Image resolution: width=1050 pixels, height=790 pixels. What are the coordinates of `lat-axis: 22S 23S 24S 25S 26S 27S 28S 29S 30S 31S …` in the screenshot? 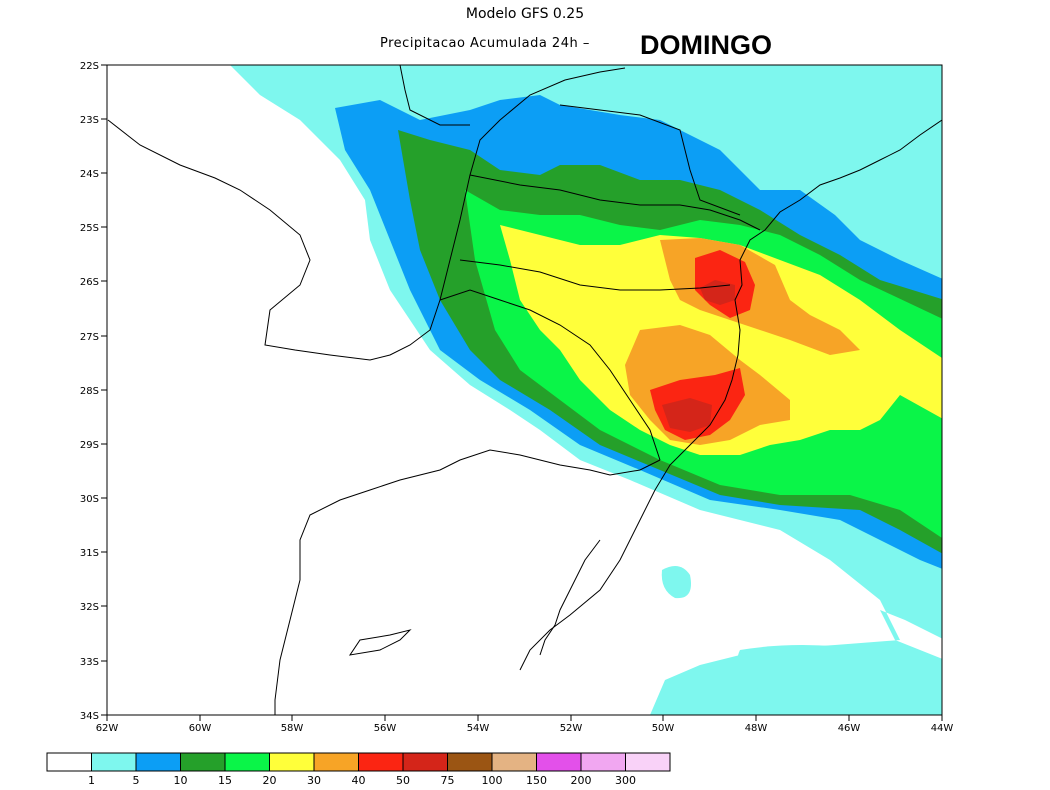 It's located at (93, 391).